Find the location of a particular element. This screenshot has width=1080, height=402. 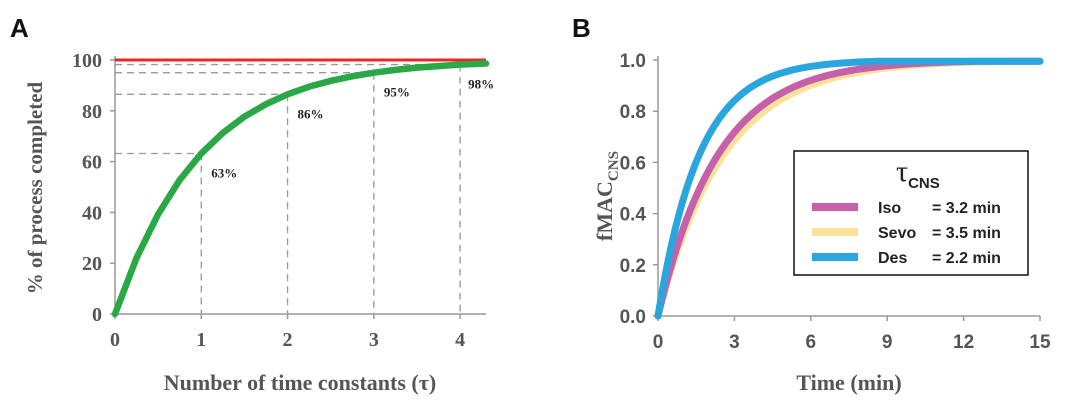

panel-a-y-tick-label: 20 is located at coordinates (92, 264).